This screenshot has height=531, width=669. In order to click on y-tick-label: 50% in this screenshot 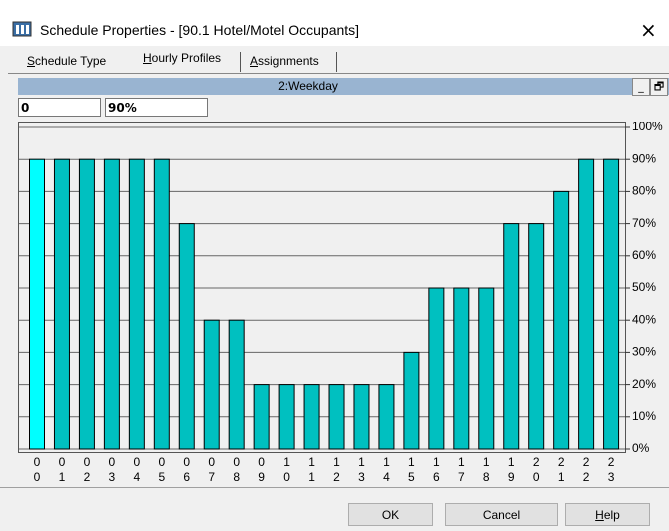, I will do `click(644, 287)`.